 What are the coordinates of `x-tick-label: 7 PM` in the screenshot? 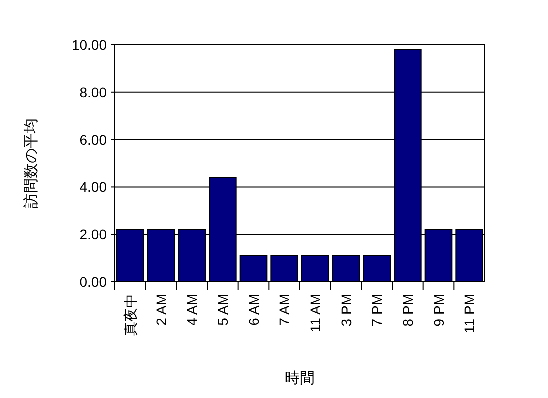 It's located at (377, 310).